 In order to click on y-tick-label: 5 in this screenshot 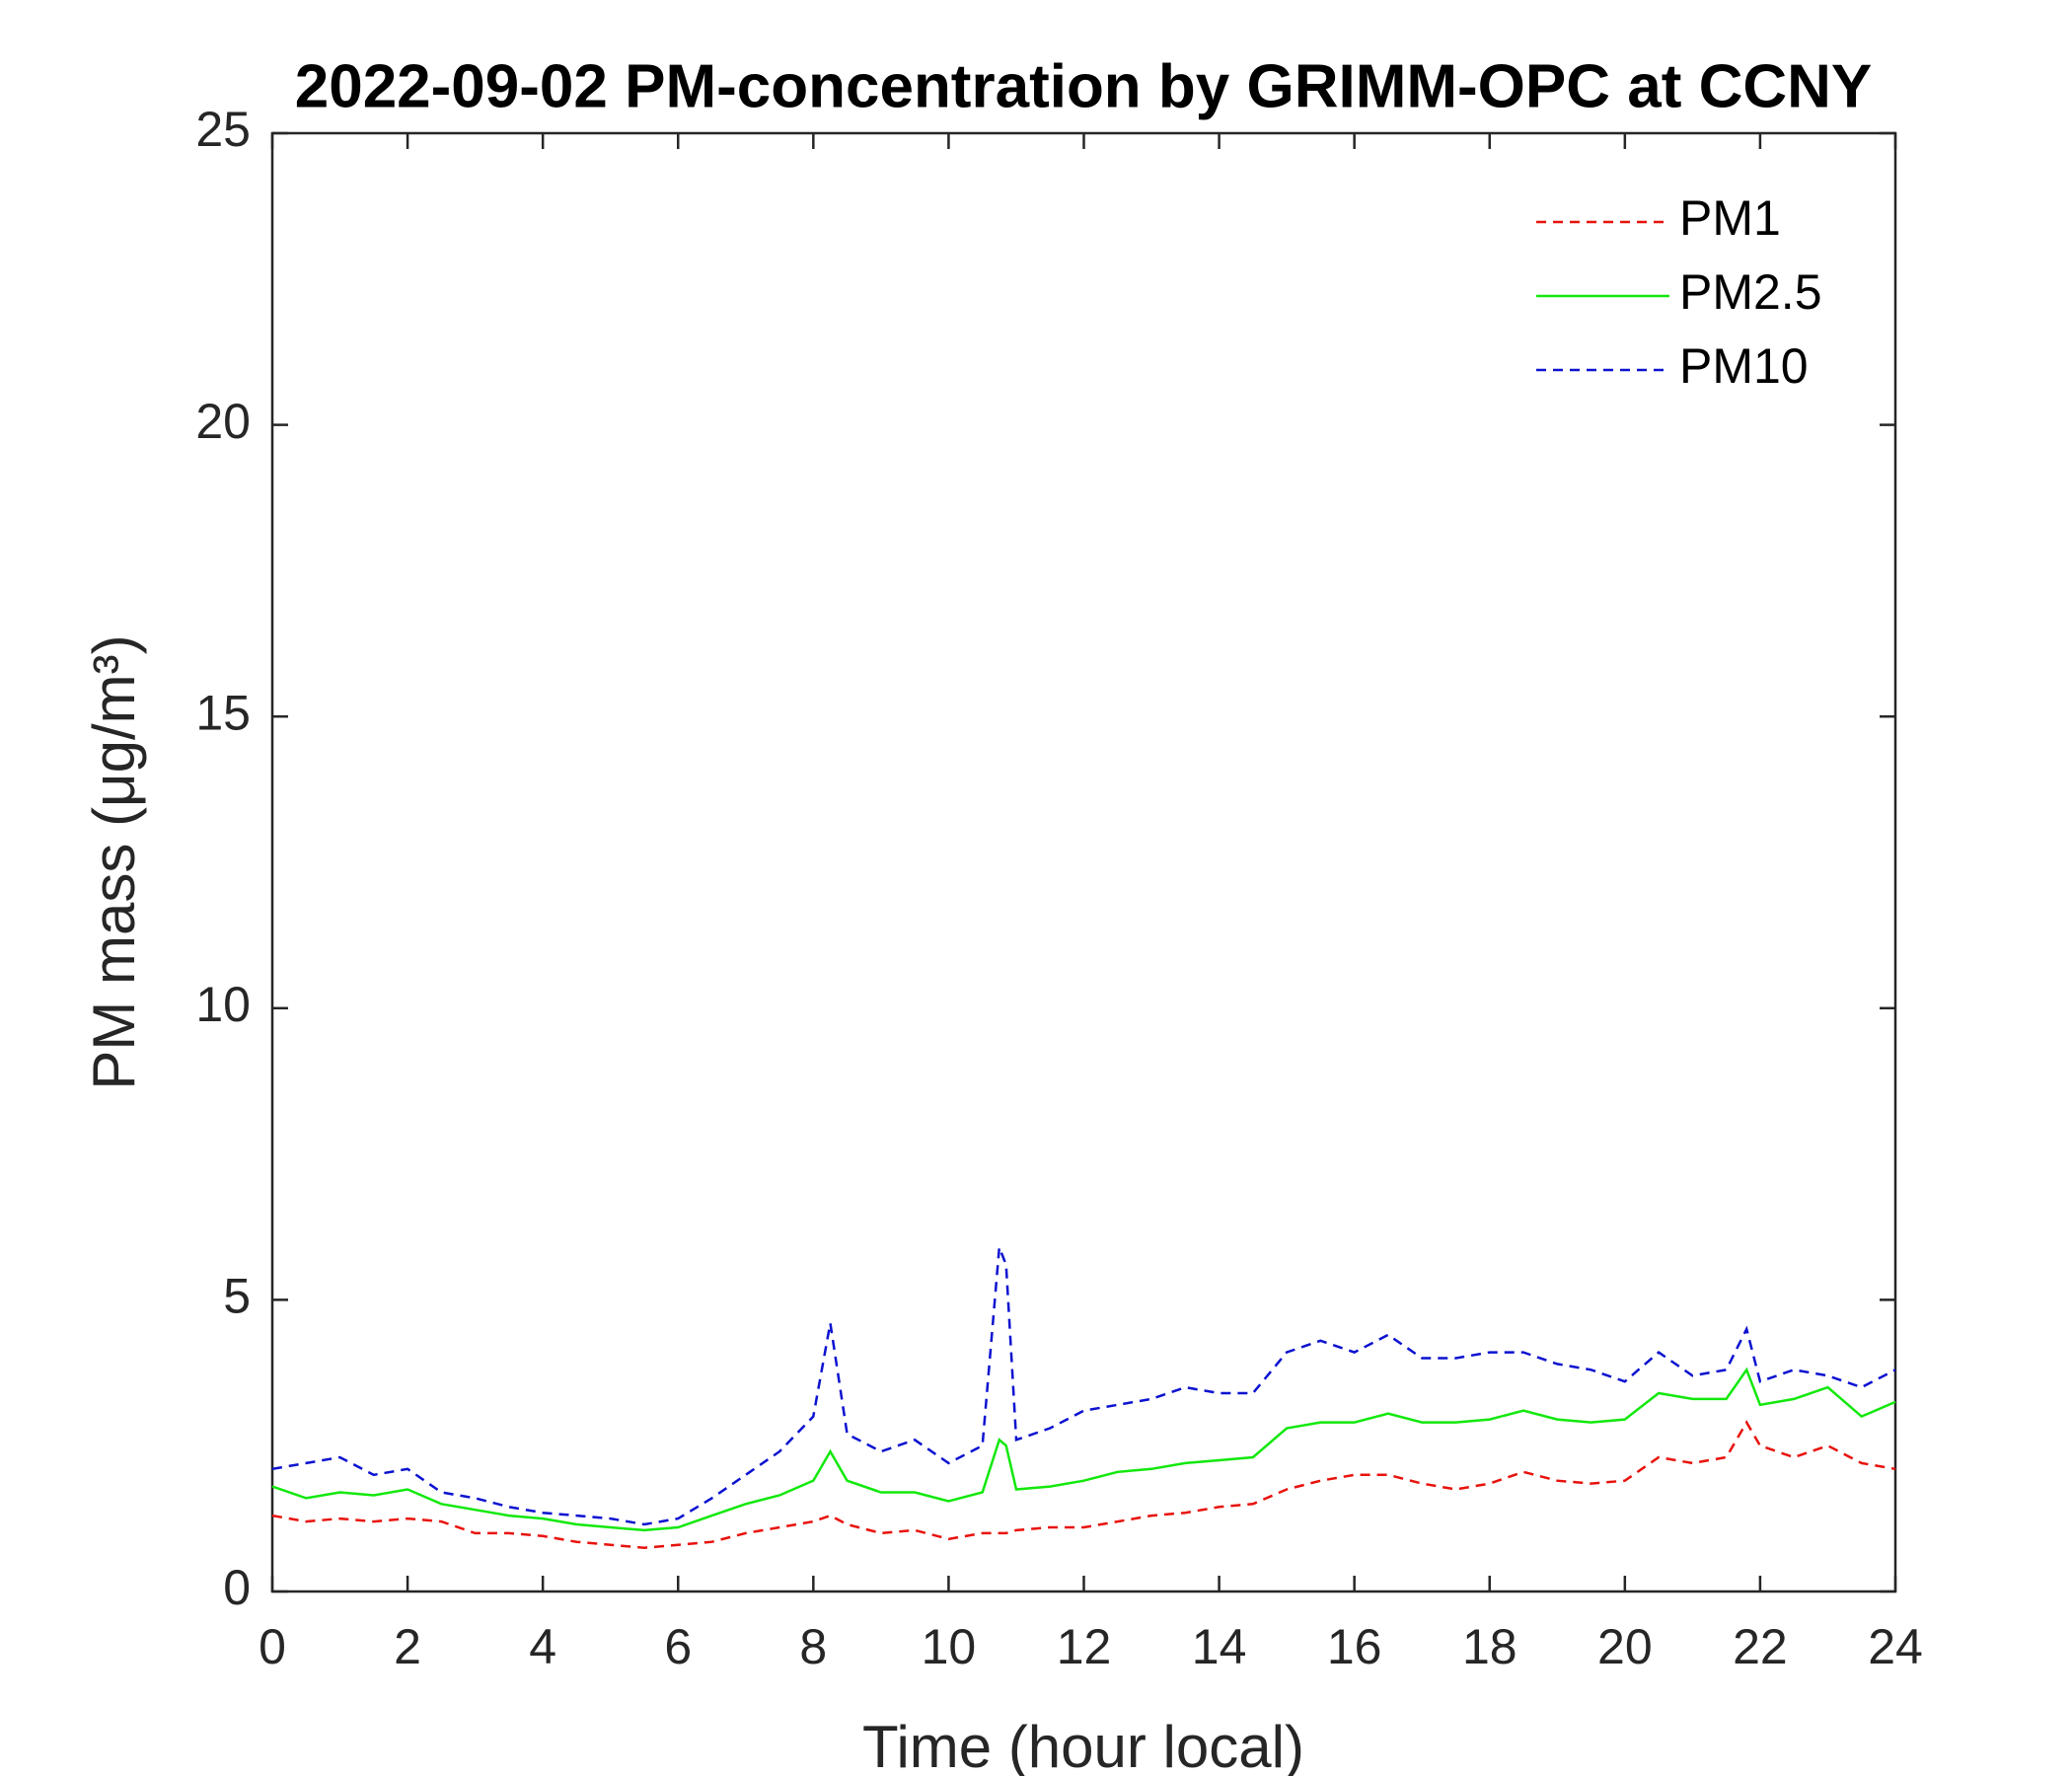, I will do `click(237, 1297)`.